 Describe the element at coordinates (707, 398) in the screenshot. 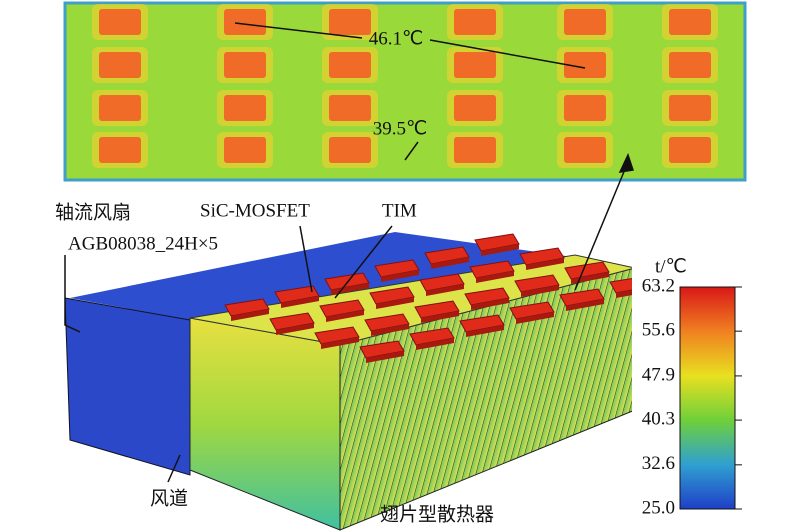

I see `colorbar` at that location.